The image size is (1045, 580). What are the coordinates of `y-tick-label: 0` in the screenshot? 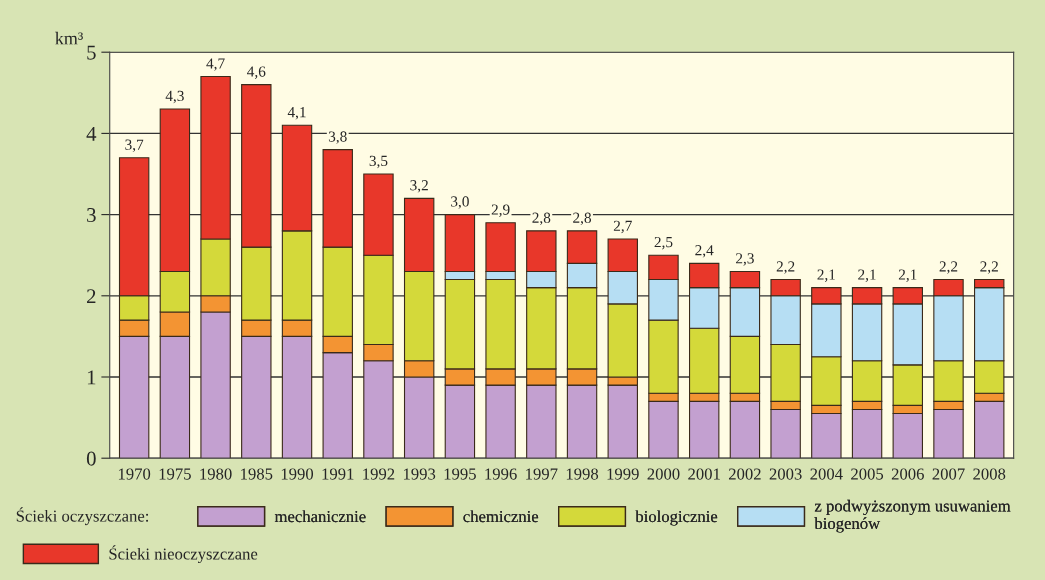 It's located at (91, 458).